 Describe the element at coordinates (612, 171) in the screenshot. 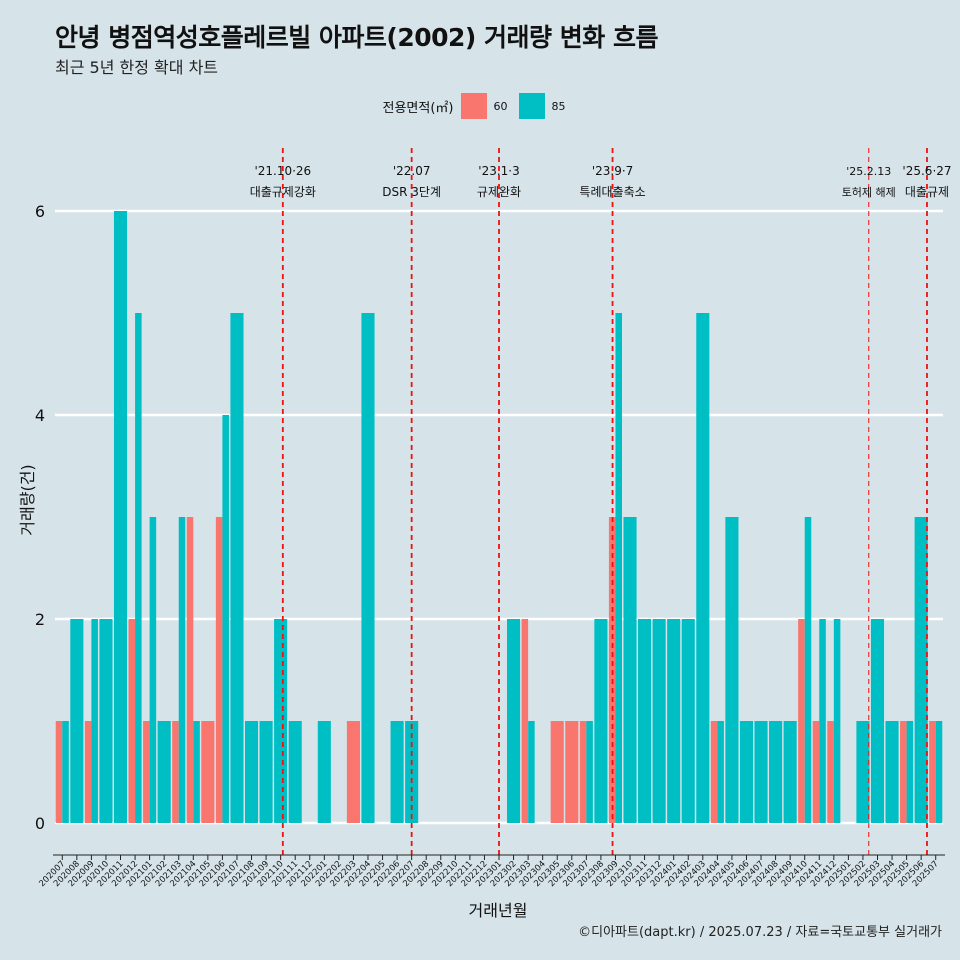

I see `event-date-label: '23.9·7` at that location.